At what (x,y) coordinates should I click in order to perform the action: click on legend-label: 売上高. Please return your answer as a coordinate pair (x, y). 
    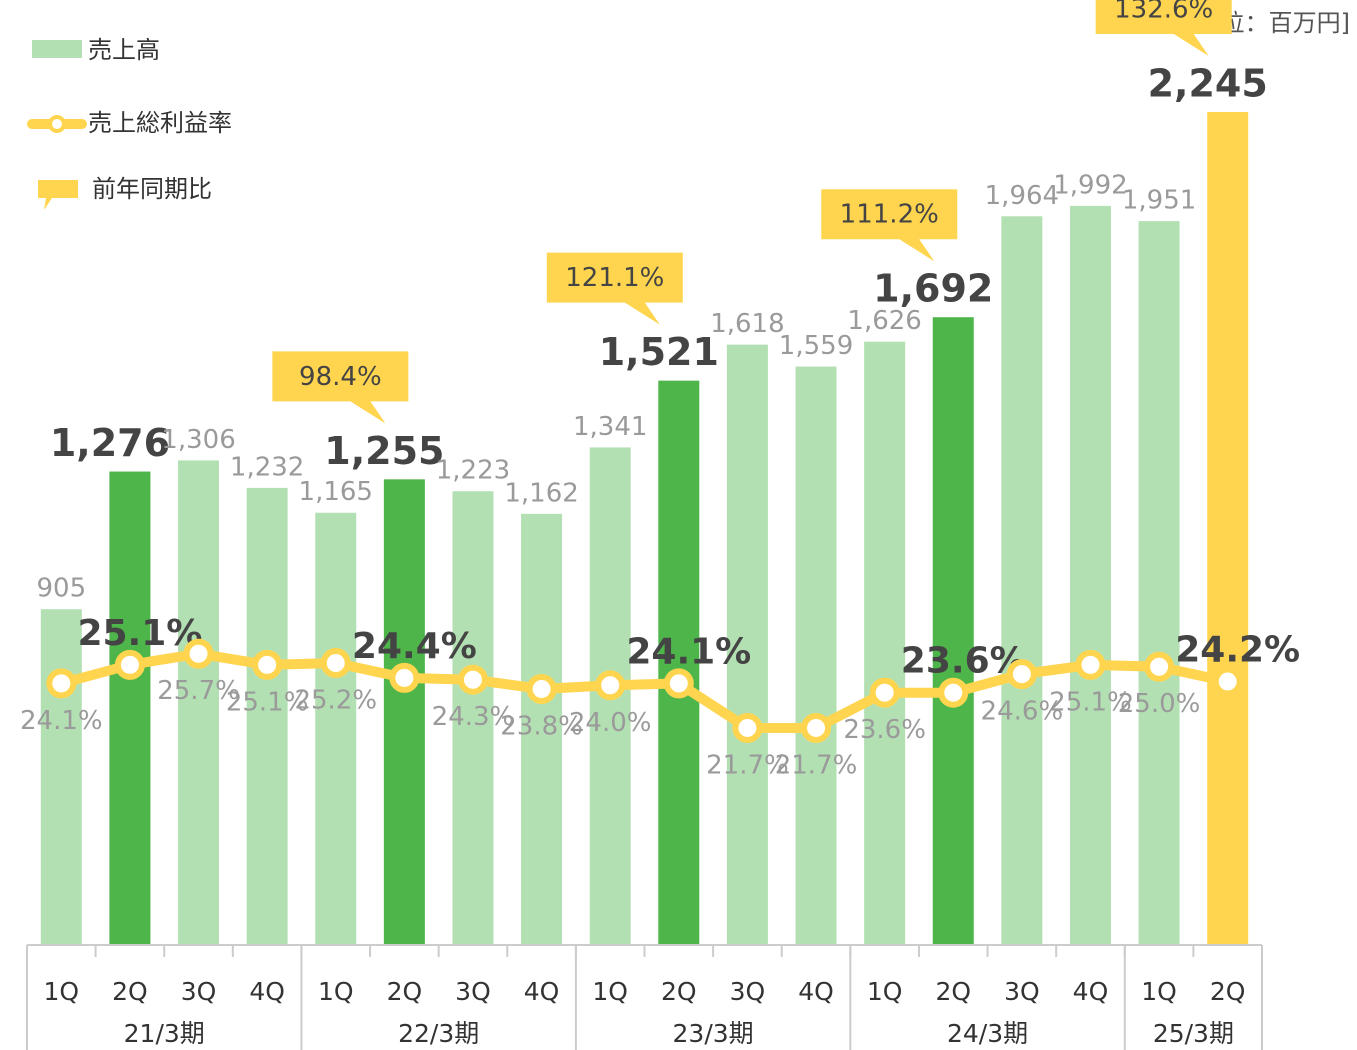
    Looking at the image, I should click on (124, 50).